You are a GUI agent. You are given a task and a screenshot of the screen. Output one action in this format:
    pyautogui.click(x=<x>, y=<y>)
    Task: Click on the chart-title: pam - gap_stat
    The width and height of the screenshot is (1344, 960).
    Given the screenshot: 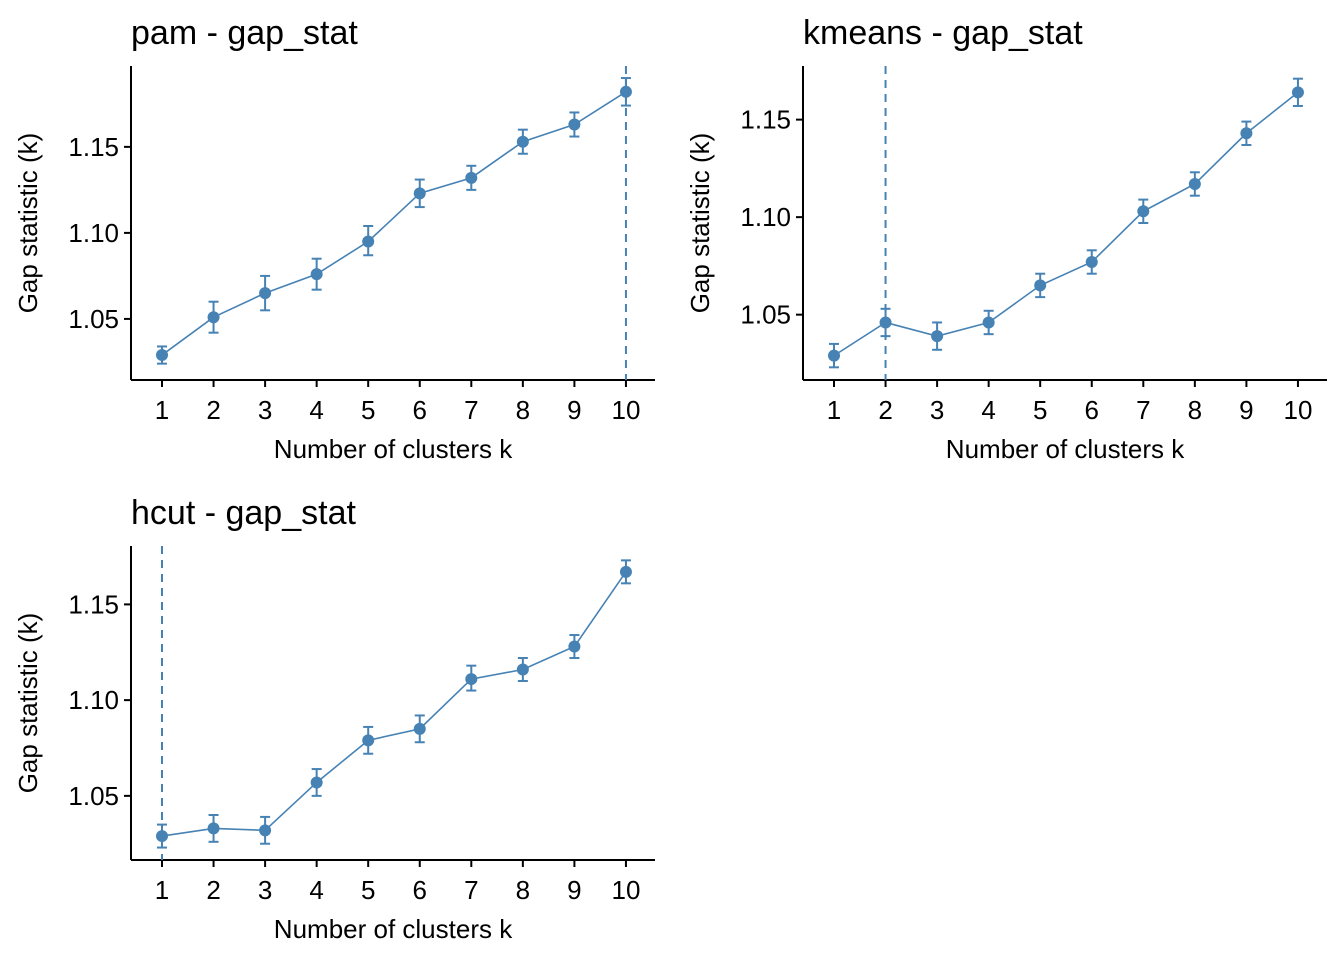 What is the action you would take?
    pyautogui.click(x=244, y=33)
    